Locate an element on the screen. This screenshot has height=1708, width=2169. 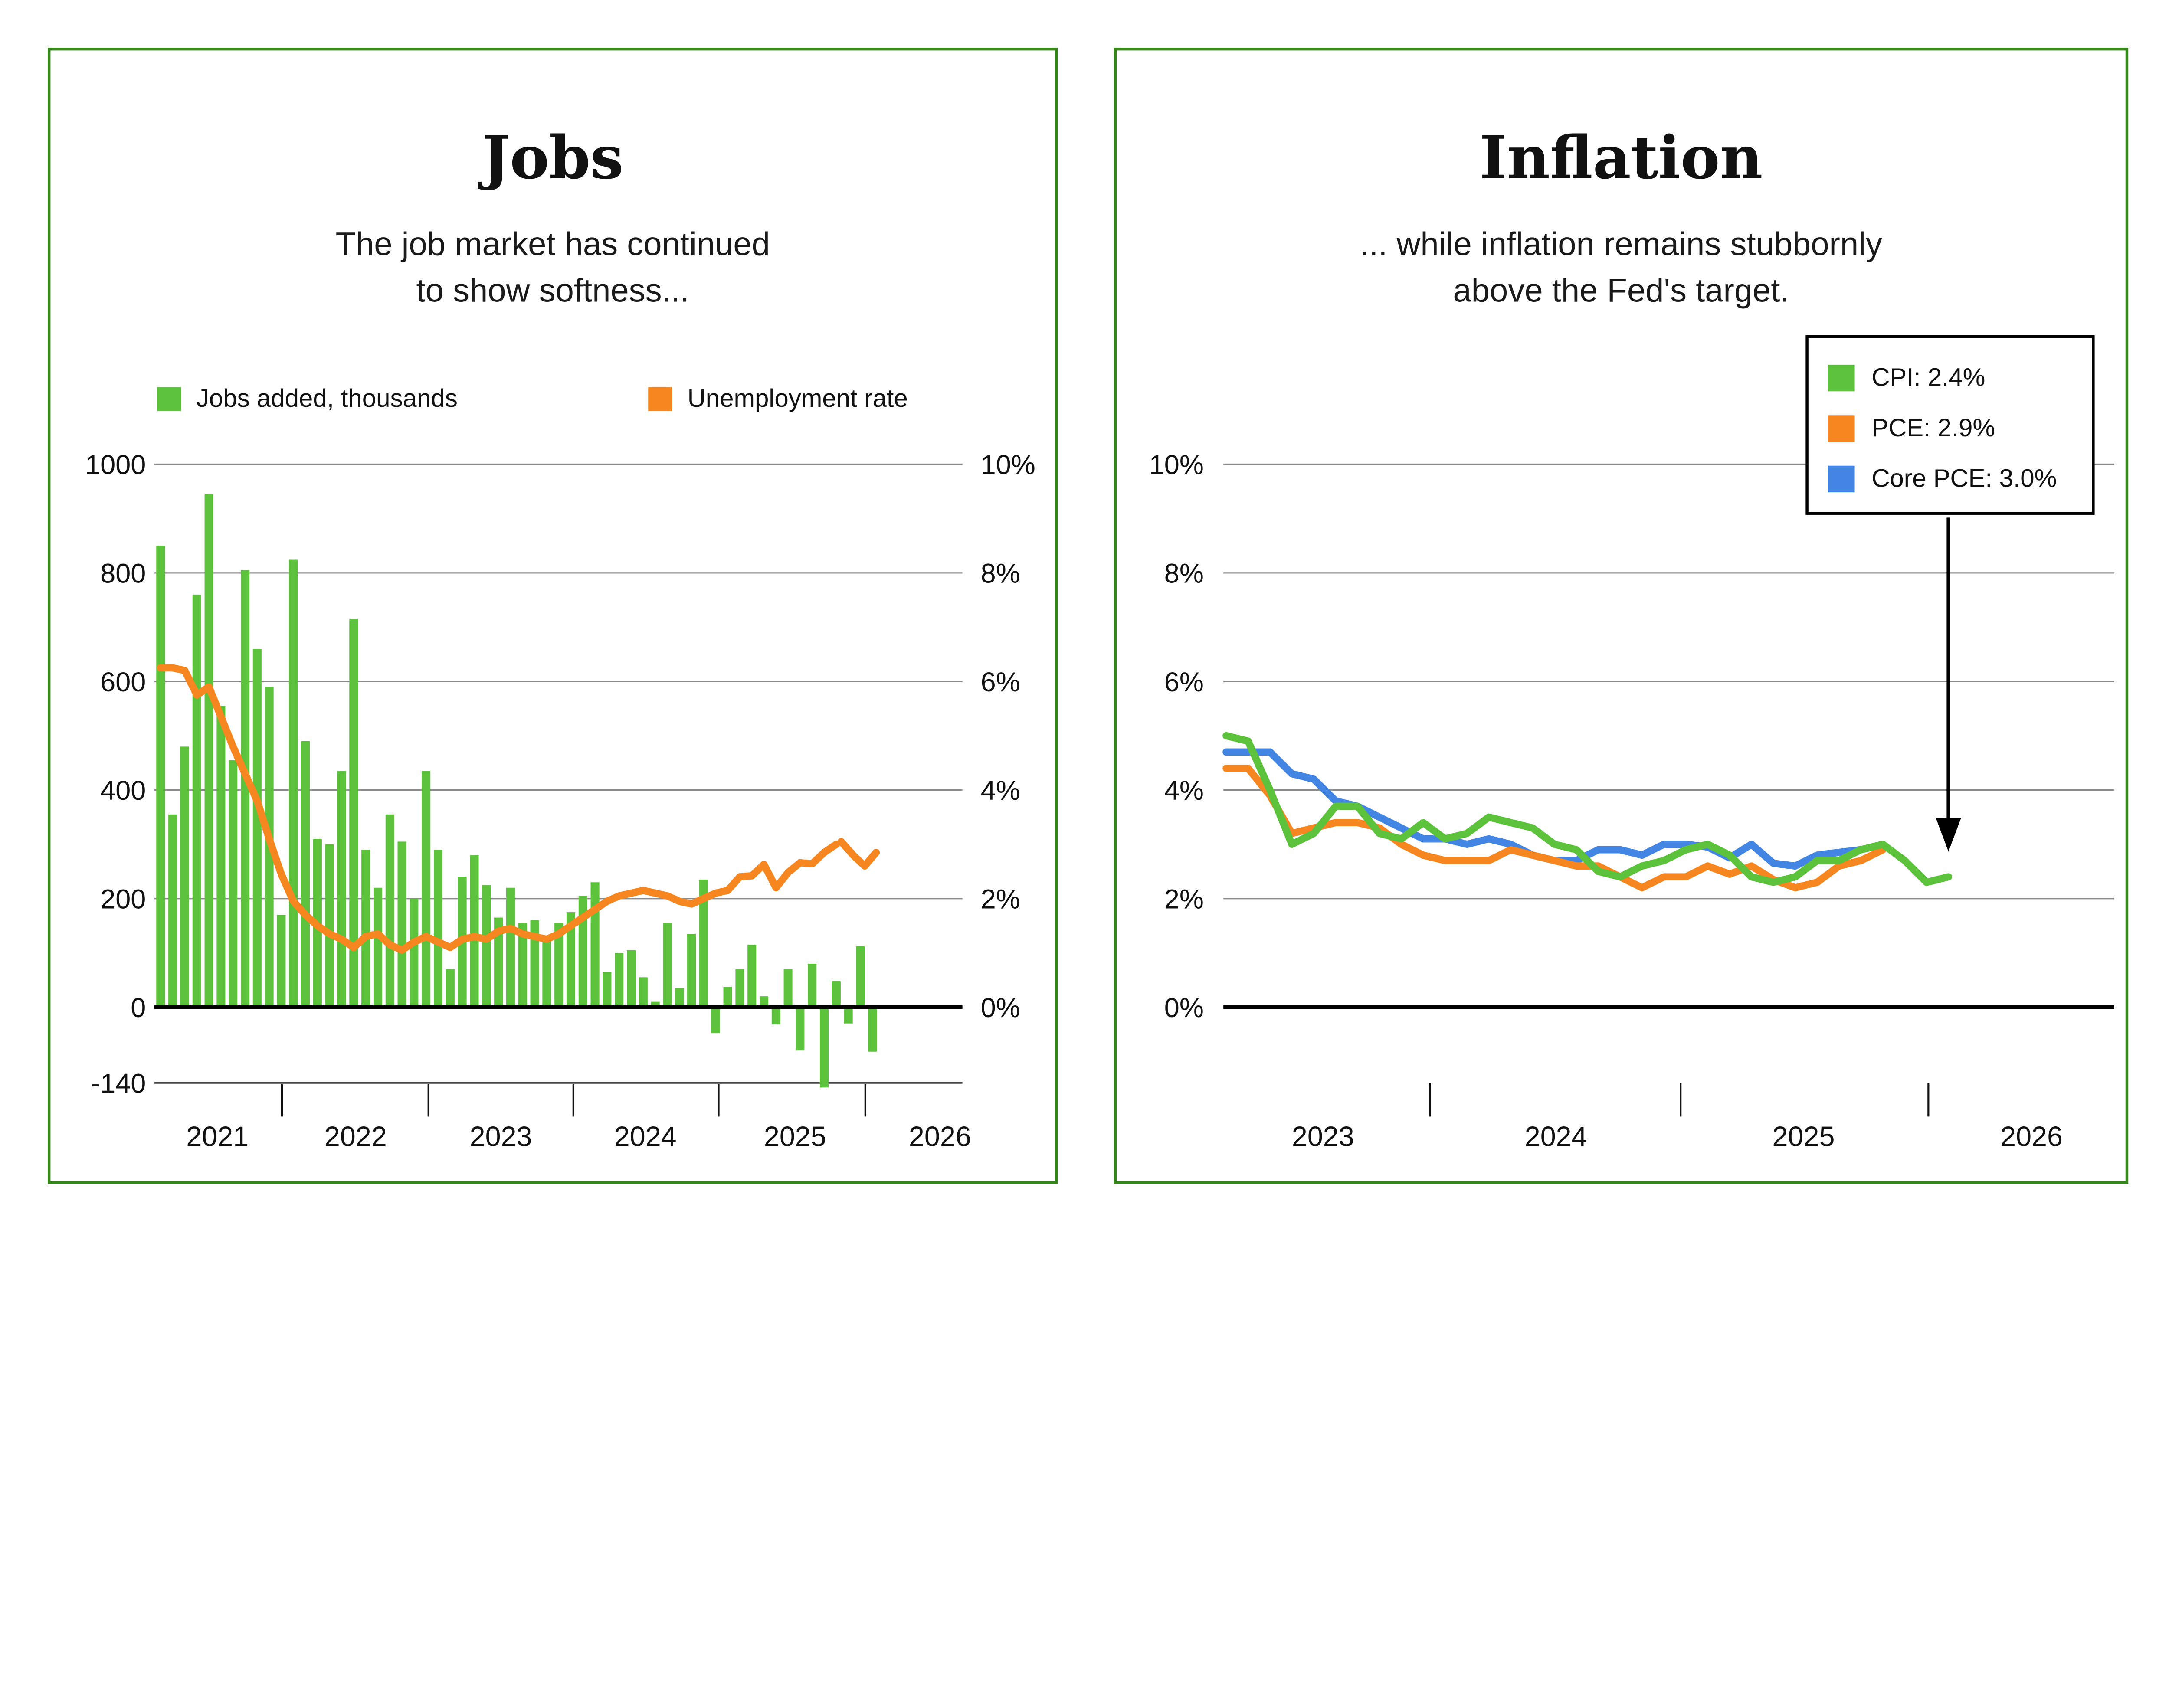
core-pce-line is located at coordinates (1554, 809).